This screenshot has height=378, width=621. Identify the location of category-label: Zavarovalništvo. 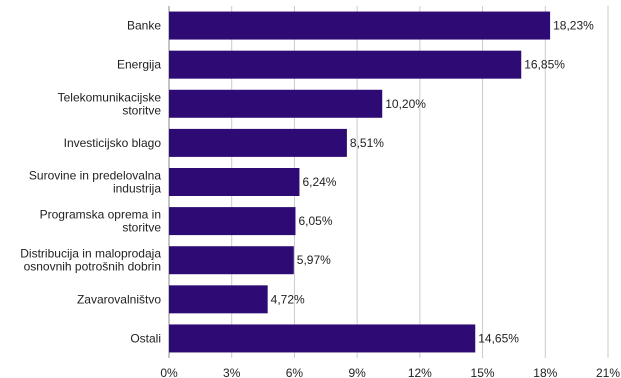
(119, 299).